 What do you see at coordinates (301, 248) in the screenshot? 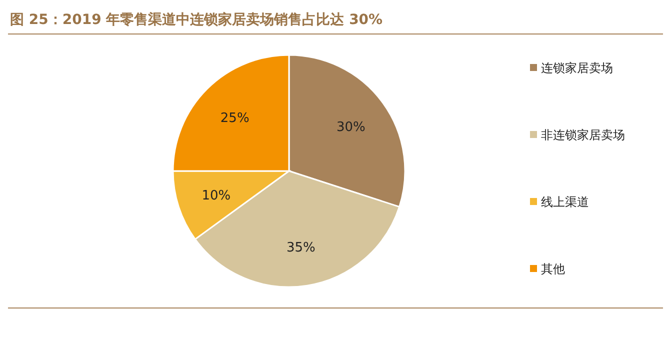
I see `data-label: 35%` at bounding box center [301, 248].